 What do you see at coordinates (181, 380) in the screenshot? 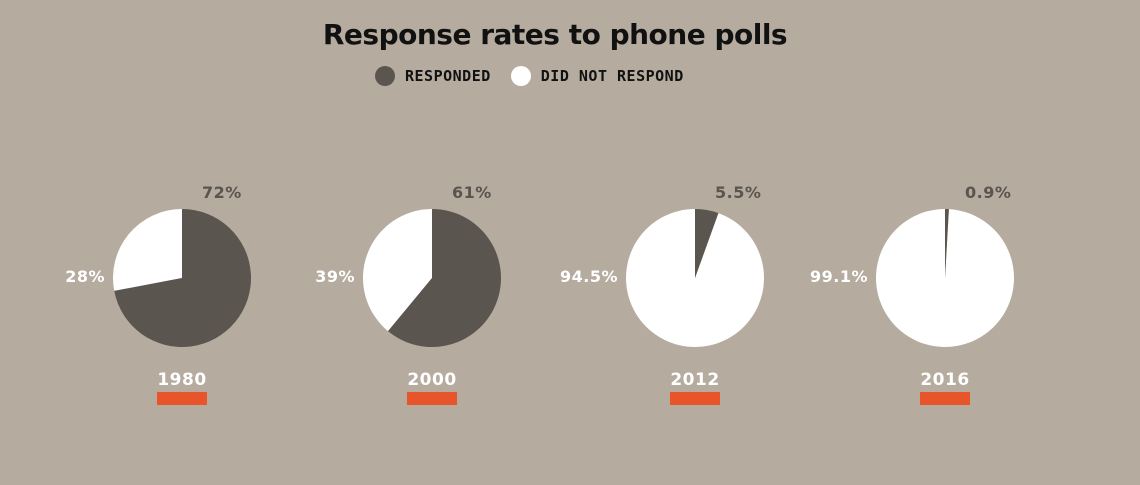
I see `year-label-1980: 1980` at bounding box center [181, 380].